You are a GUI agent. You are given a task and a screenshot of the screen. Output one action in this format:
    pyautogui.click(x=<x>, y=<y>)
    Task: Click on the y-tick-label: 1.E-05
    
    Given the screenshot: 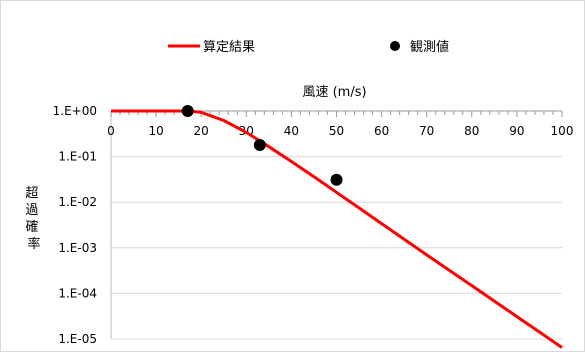 What is the action you would take?
    pyautogui.click(x=77, y=339)
    